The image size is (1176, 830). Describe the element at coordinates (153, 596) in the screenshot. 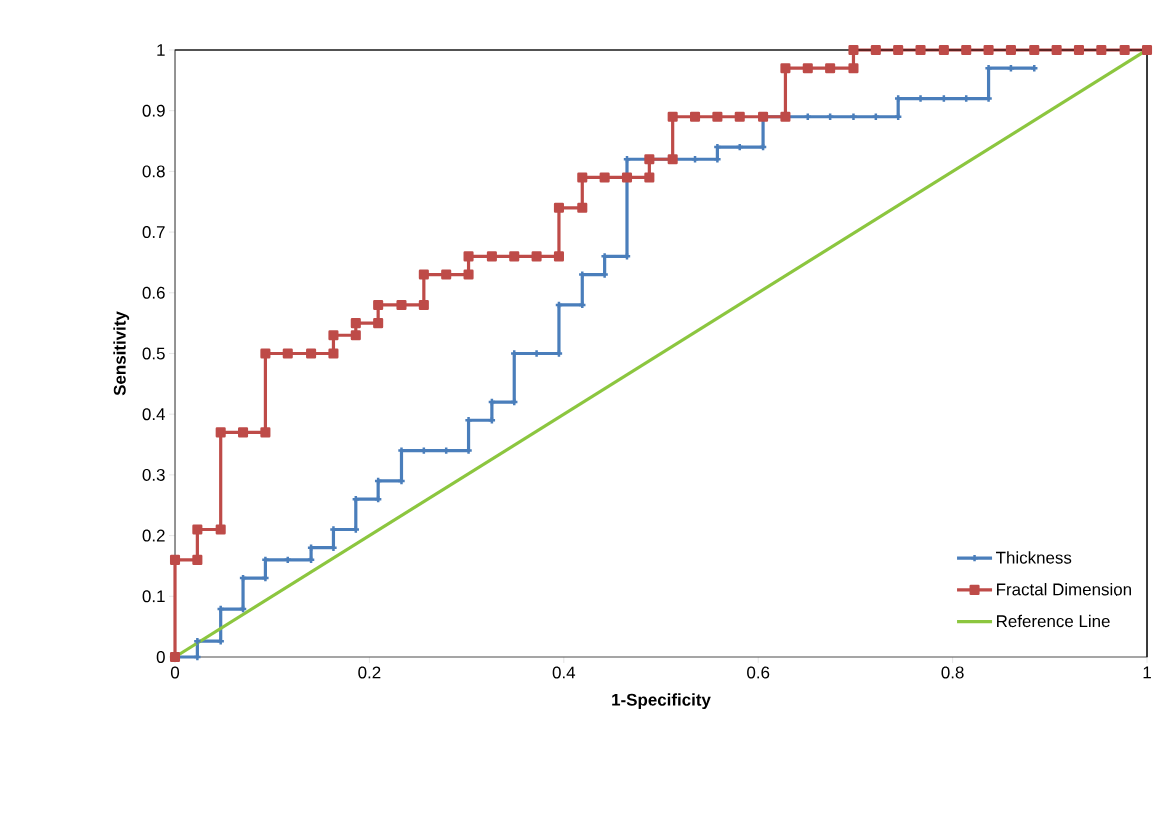

I see `y-tick-label: 0.1` at that location.